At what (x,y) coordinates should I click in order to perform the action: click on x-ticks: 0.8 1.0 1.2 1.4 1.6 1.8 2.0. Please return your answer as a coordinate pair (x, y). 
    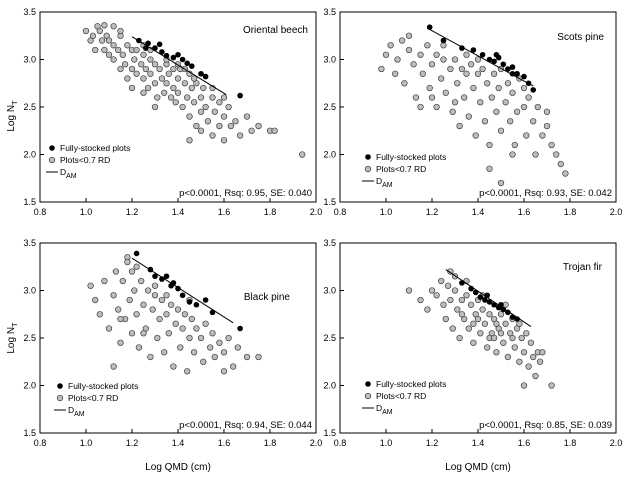
    Looking at the image, I should click on (178, 438).